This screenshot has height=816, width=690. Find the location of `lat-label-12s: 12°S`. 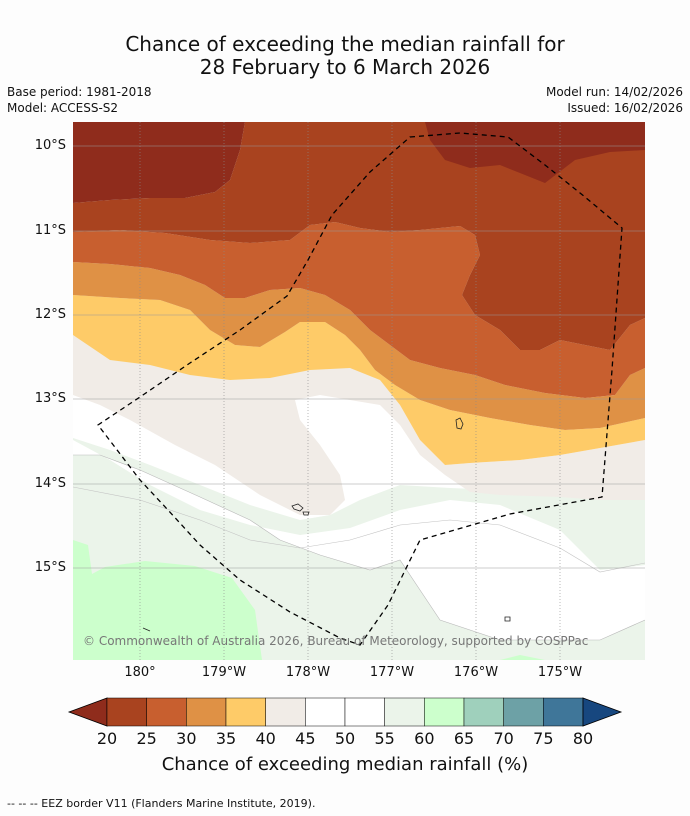

lat-label-12s: 12°S is located at coordinates (50, 314).